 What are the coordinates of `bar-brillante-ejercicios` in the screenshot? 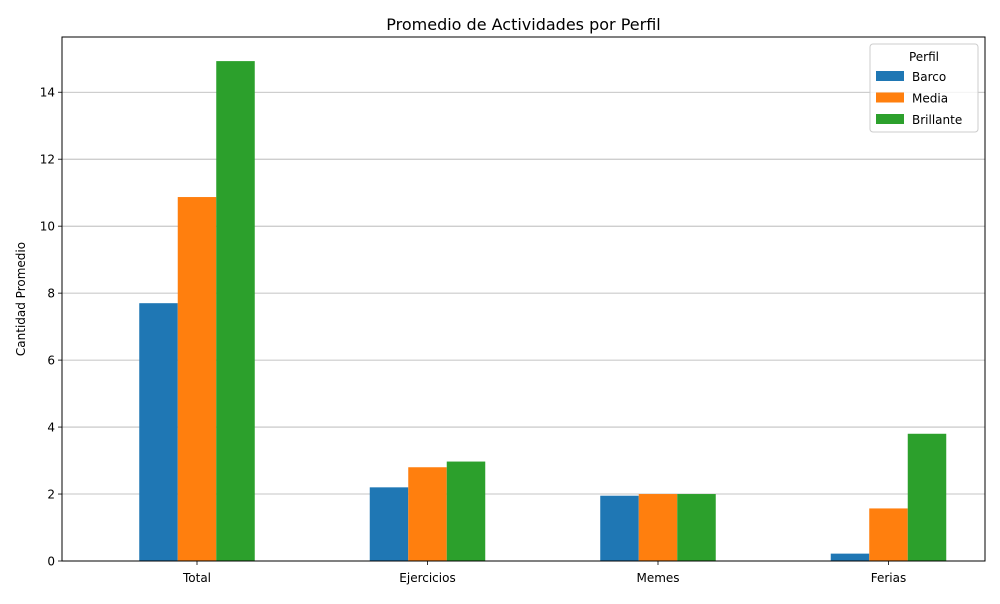 It's located at (466, 511).